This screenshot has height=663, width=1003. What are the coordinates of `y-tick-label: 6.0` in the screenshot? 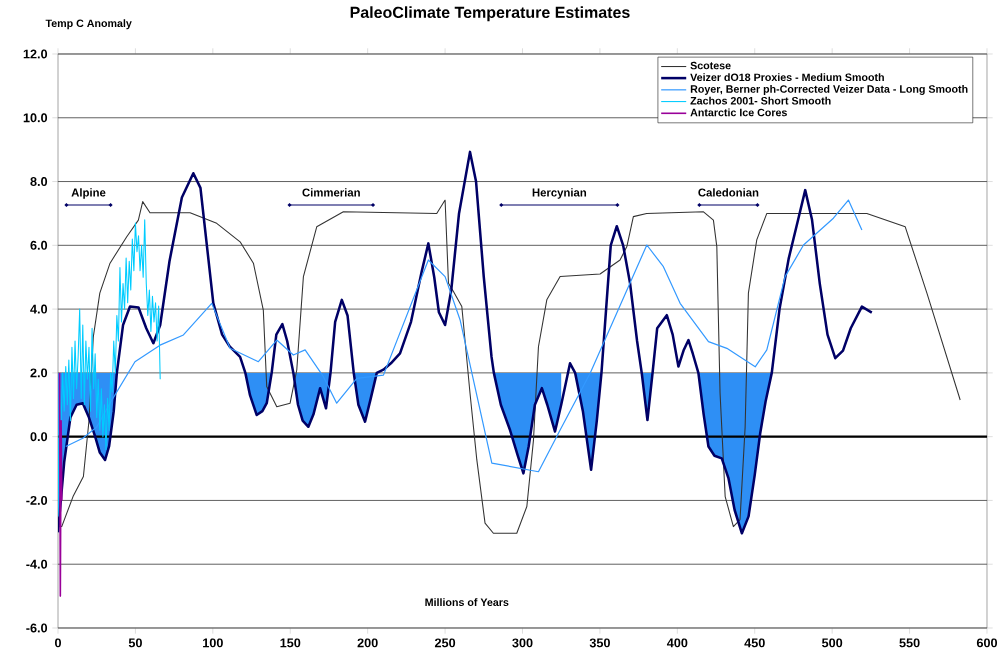 It's located at (39, 245).